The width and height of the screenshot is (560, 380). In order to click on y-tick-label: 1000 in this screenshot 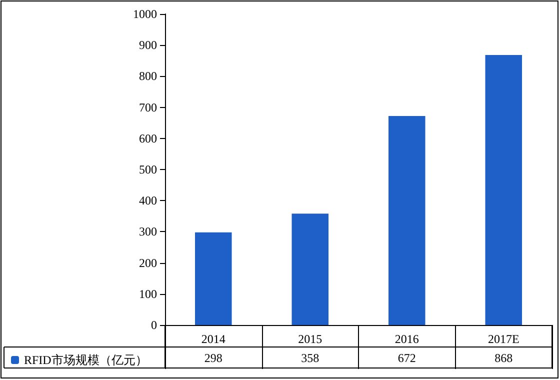, I will do `click(145, 14)`.